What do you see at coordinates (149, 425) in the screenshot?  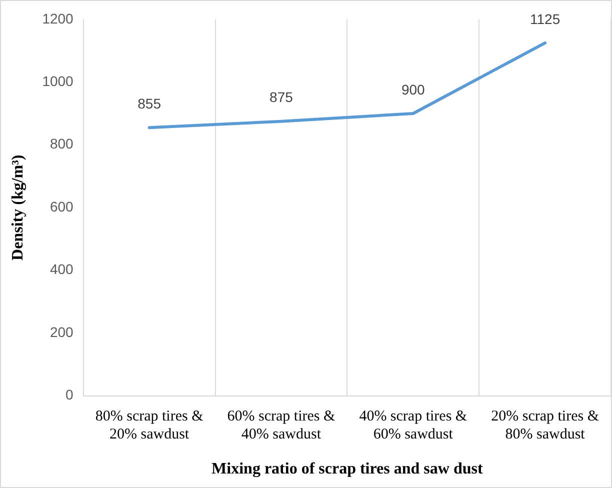 I see `x-tick-label: 80% scrap tires & 20% sawdust` at bounding box center [149, 425].